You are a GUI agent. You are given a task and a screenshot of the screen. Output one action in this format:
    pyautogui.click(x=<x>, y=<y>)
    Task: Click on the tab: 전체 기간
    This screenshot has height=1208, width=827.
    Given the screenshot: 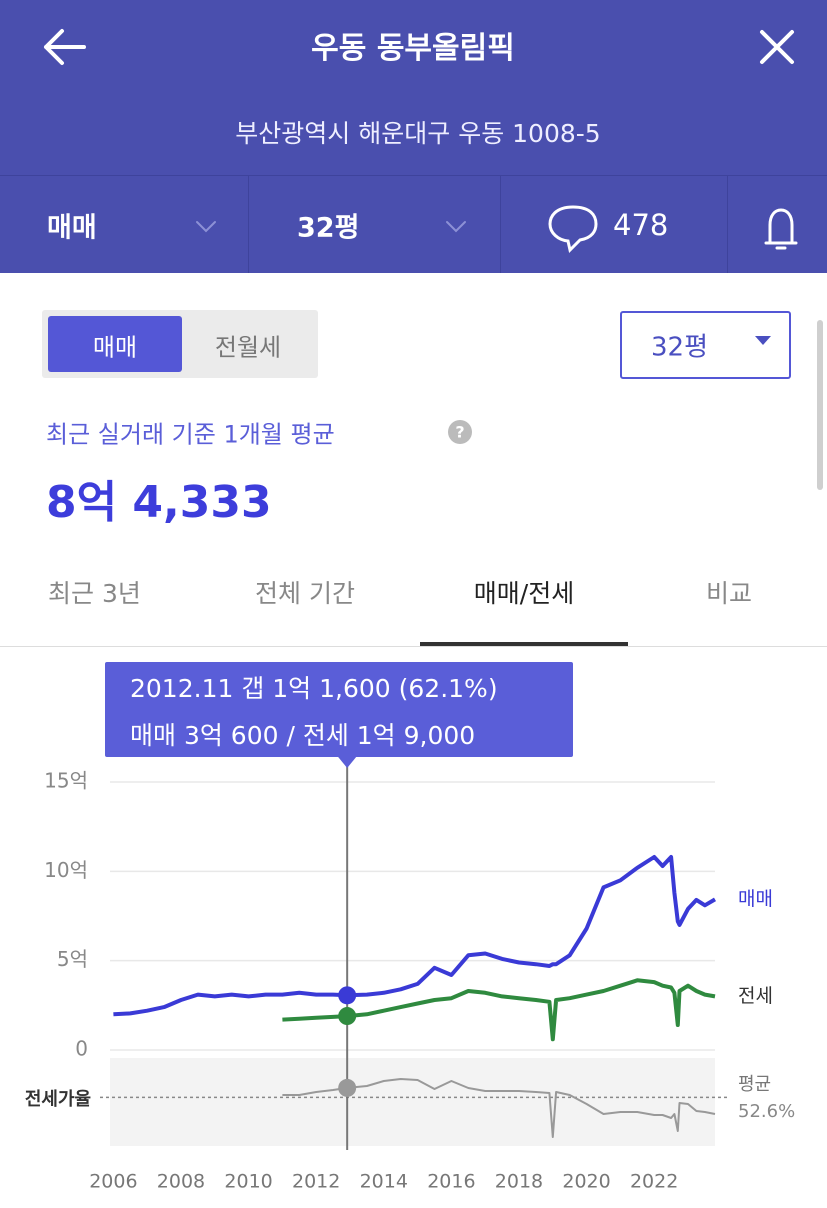 What is the action you would take?
    pyautogui.click(x=305, y=593)
    